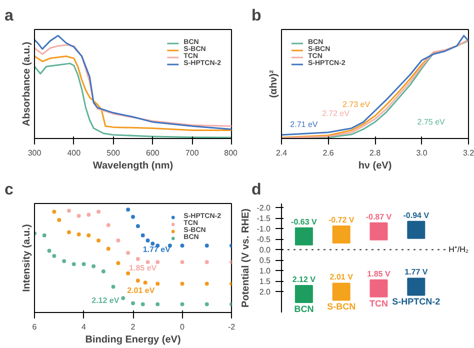 The width and height of the screenshot is (474, 348). I want to click on data-label: 1.77 V, so click(416, 272).